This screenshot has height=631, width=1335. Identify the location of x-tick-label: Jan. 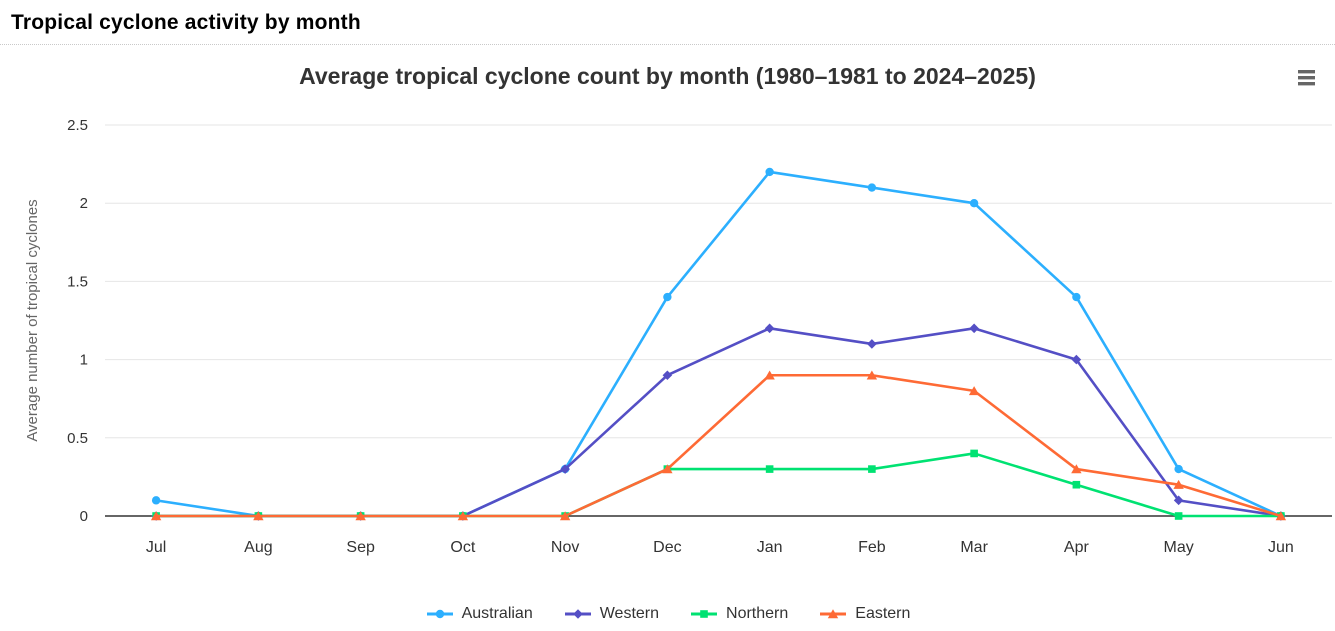
(770, 547).